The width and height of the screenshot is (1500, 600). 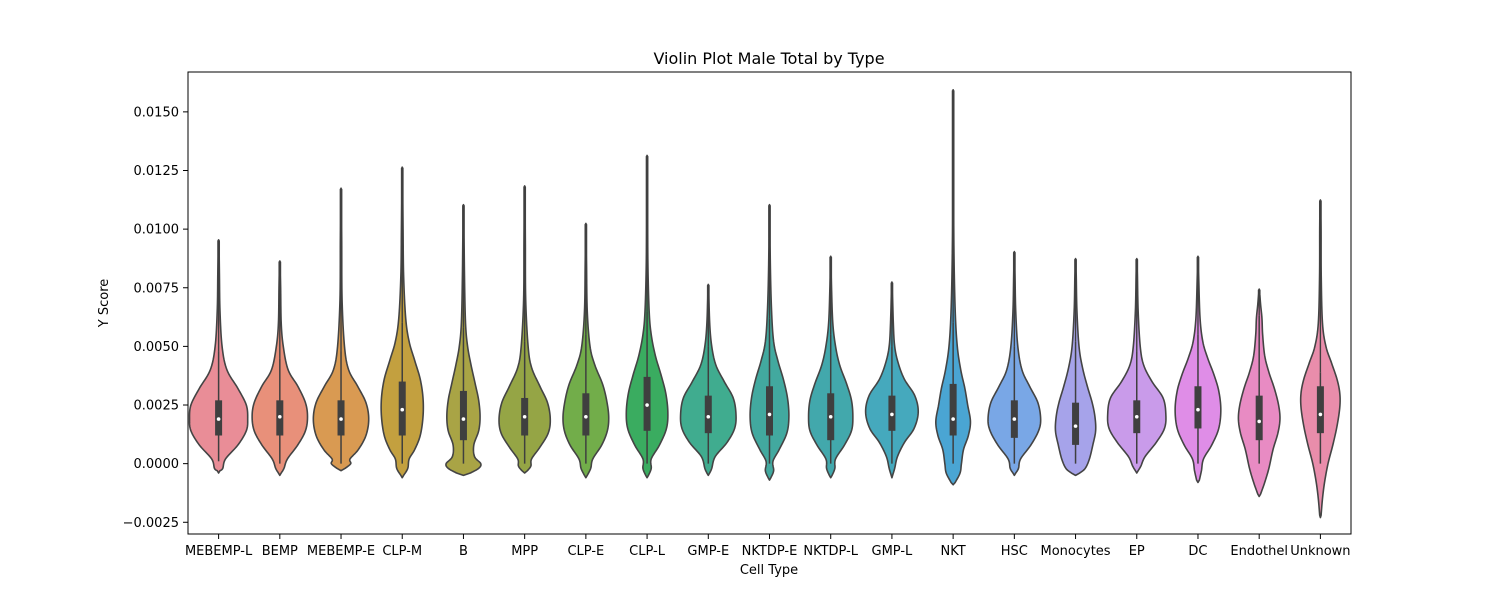 What do you see at coordinates (280, 368) in the screenshot?
I see `violin-bemp` at bounding box center [280, 368].